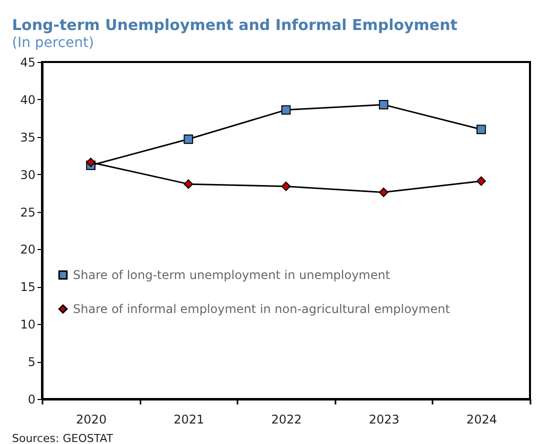 The image size is (550, 444). Describe the element at coordinates (481, 419) in the screenshot. I see `x-tick-label: 2024` at that location.